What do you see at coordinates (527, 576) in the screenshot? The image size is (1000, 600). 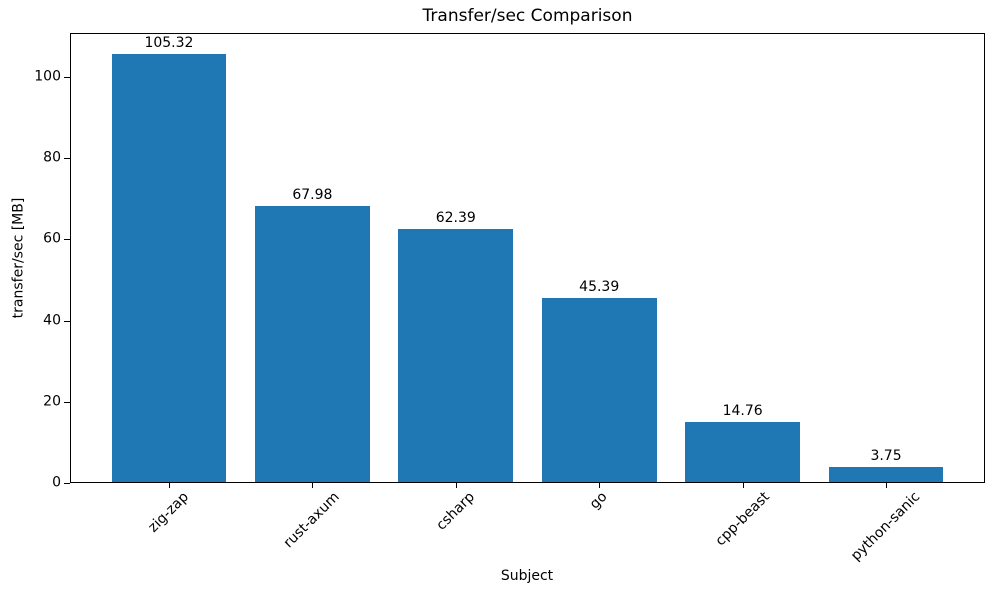 I see `x-axis-label: Subject` at bounding box center [527, 576].